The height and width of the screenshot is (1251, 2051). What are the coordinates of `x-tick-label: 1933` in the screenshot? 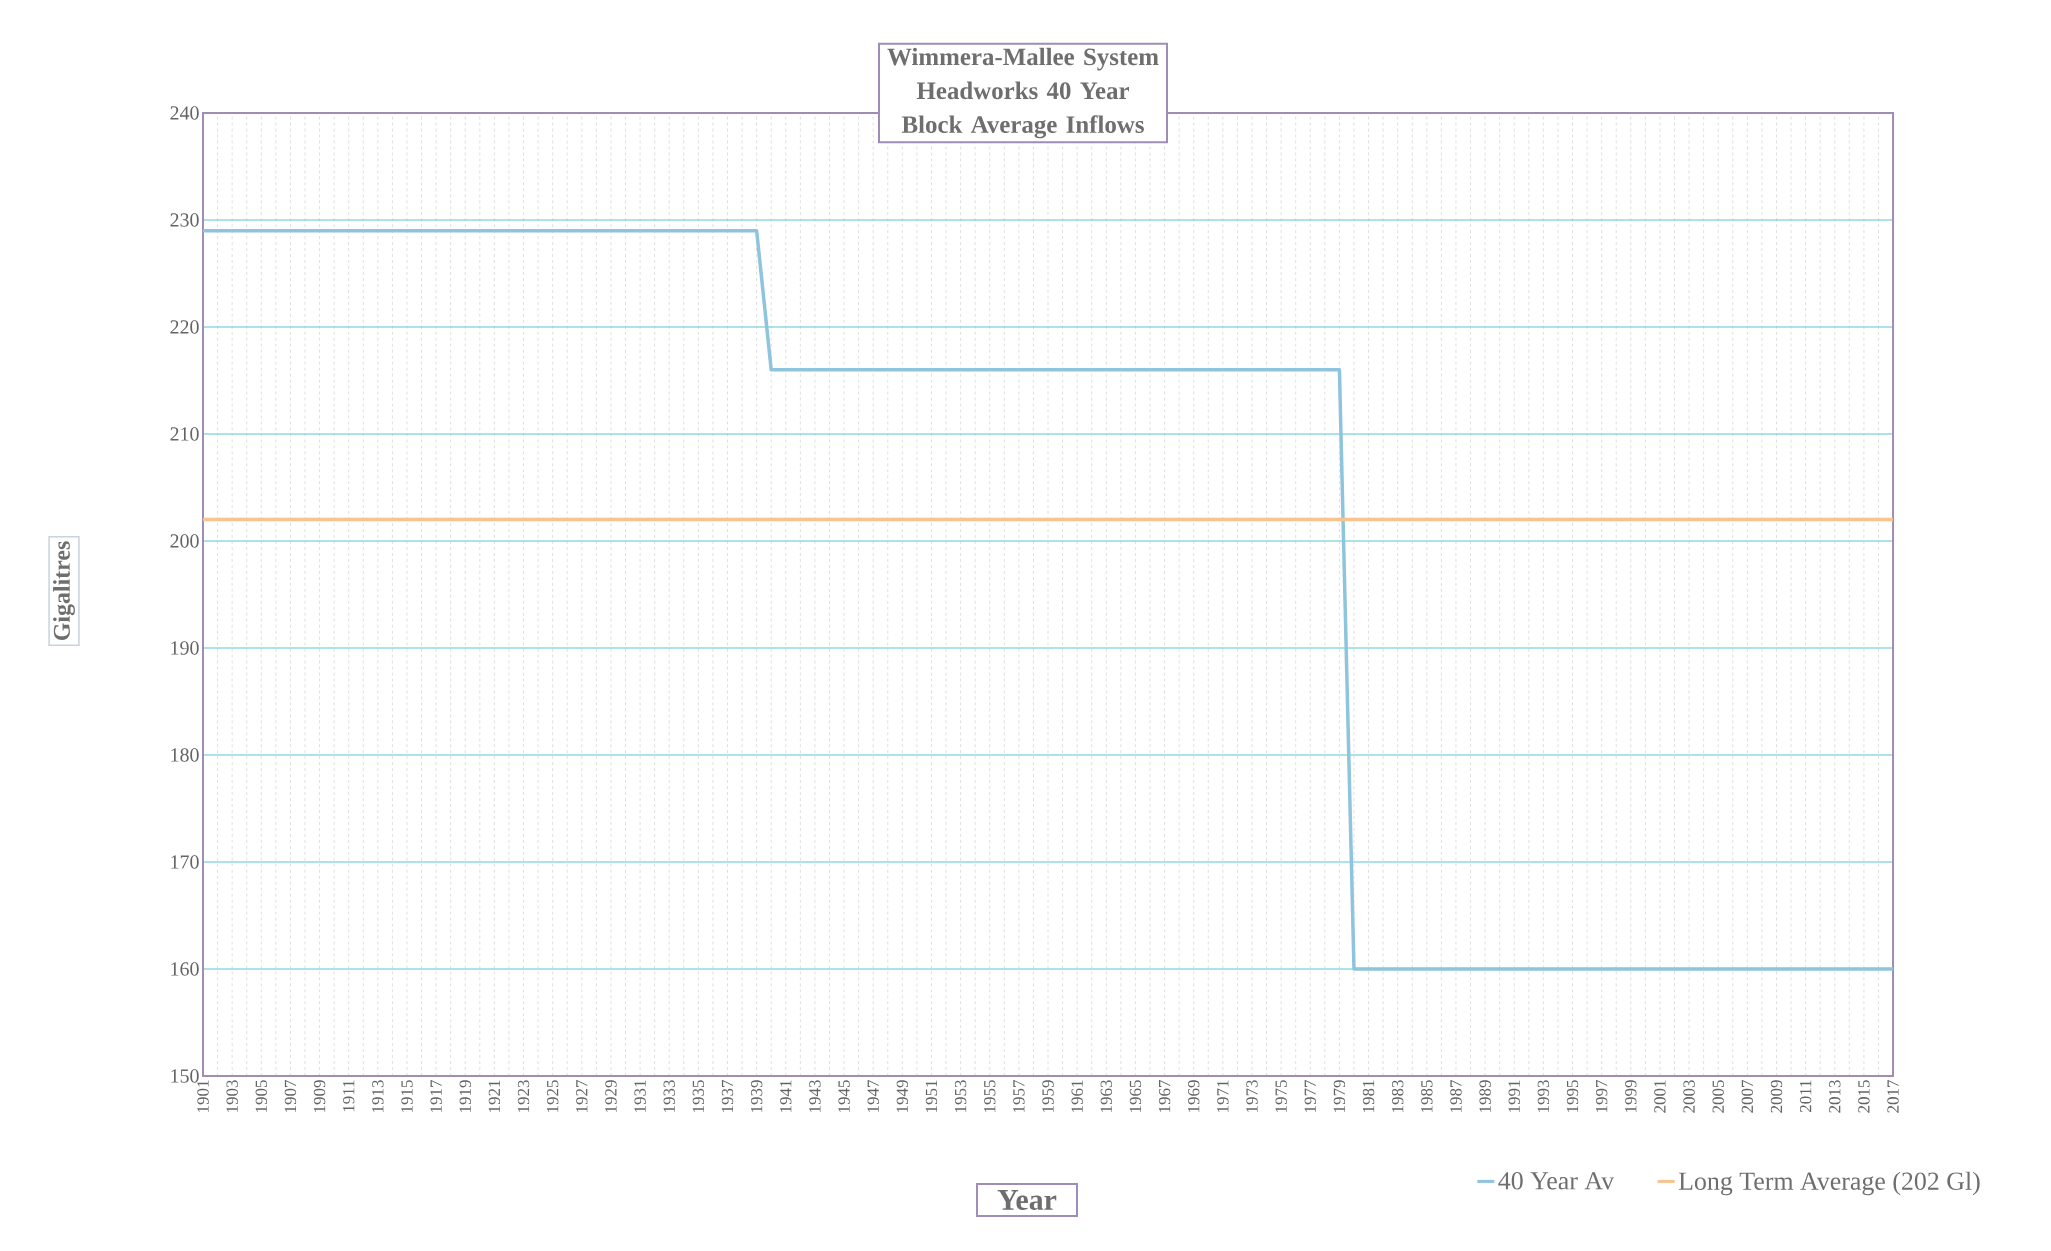 It's located at (669, 1096).